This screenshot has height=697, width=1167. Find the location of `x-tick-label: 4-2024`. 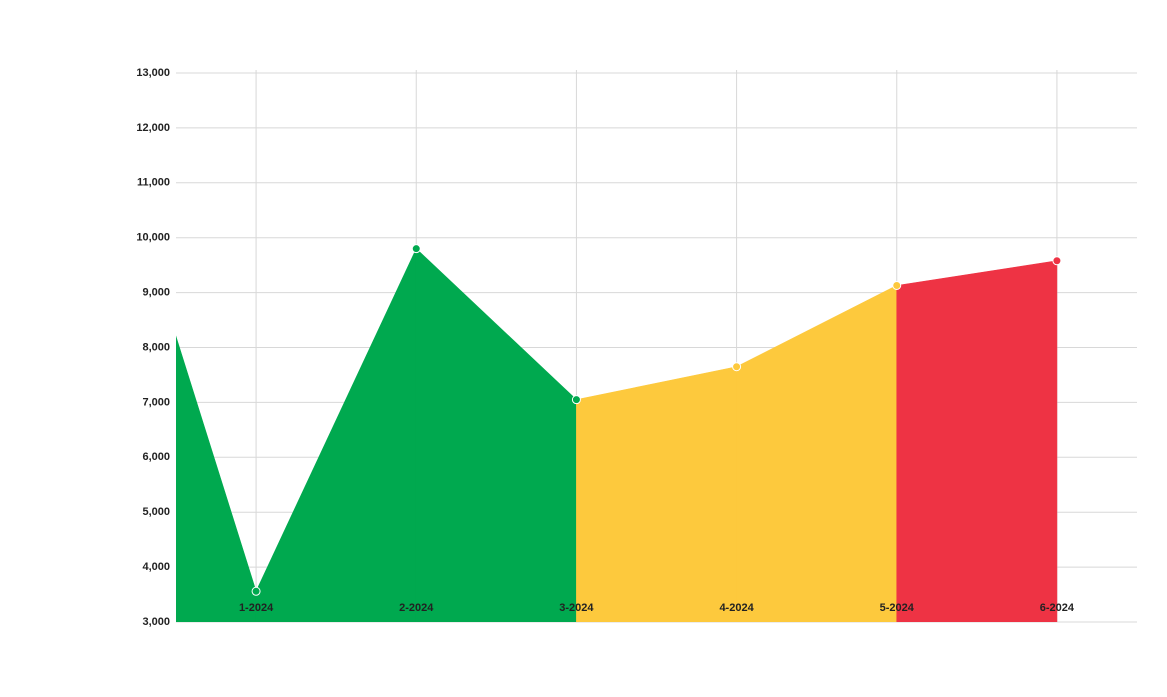

x-tick-label: 4-2024 is located at coordinates (736, 608).